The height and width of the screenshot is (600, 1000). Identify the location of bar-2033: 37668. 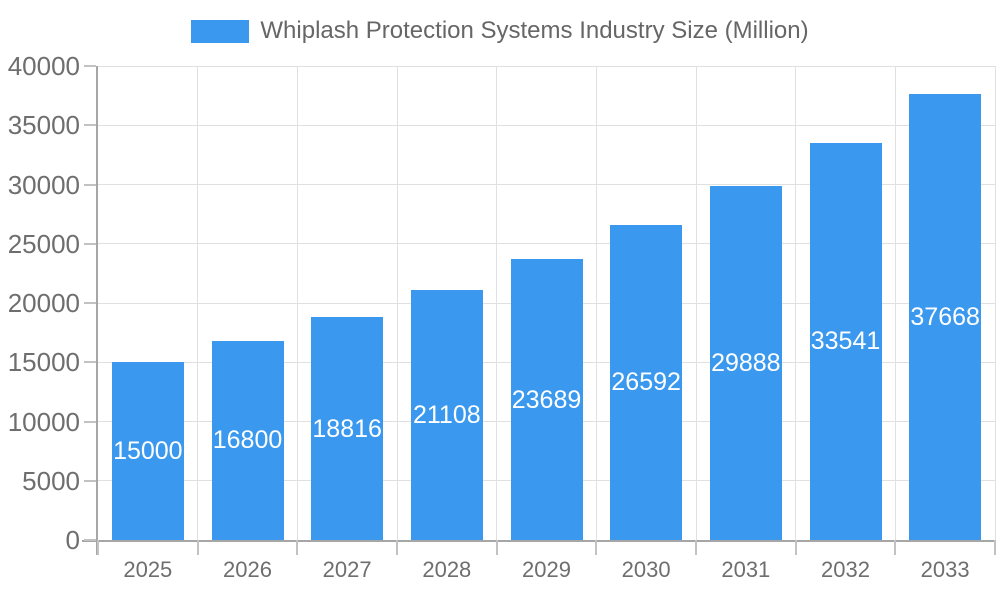
(945, 316).